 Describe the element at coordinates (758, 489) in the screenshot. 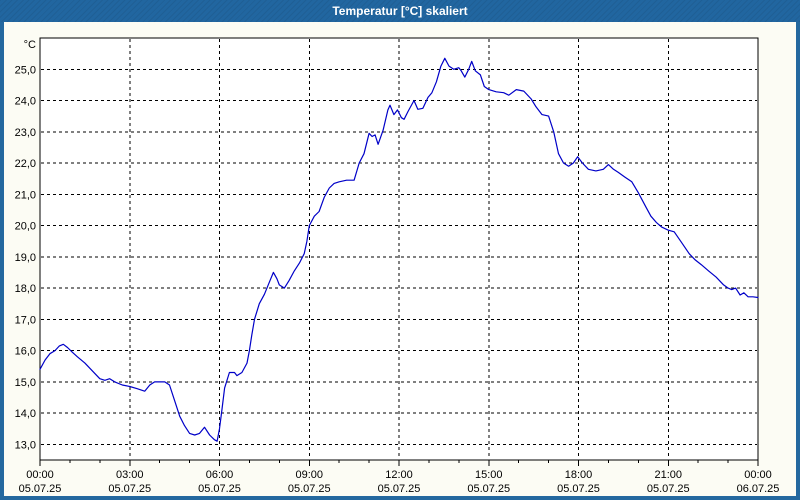

I see `x-tick-date-label: 06.07.25` at that location.